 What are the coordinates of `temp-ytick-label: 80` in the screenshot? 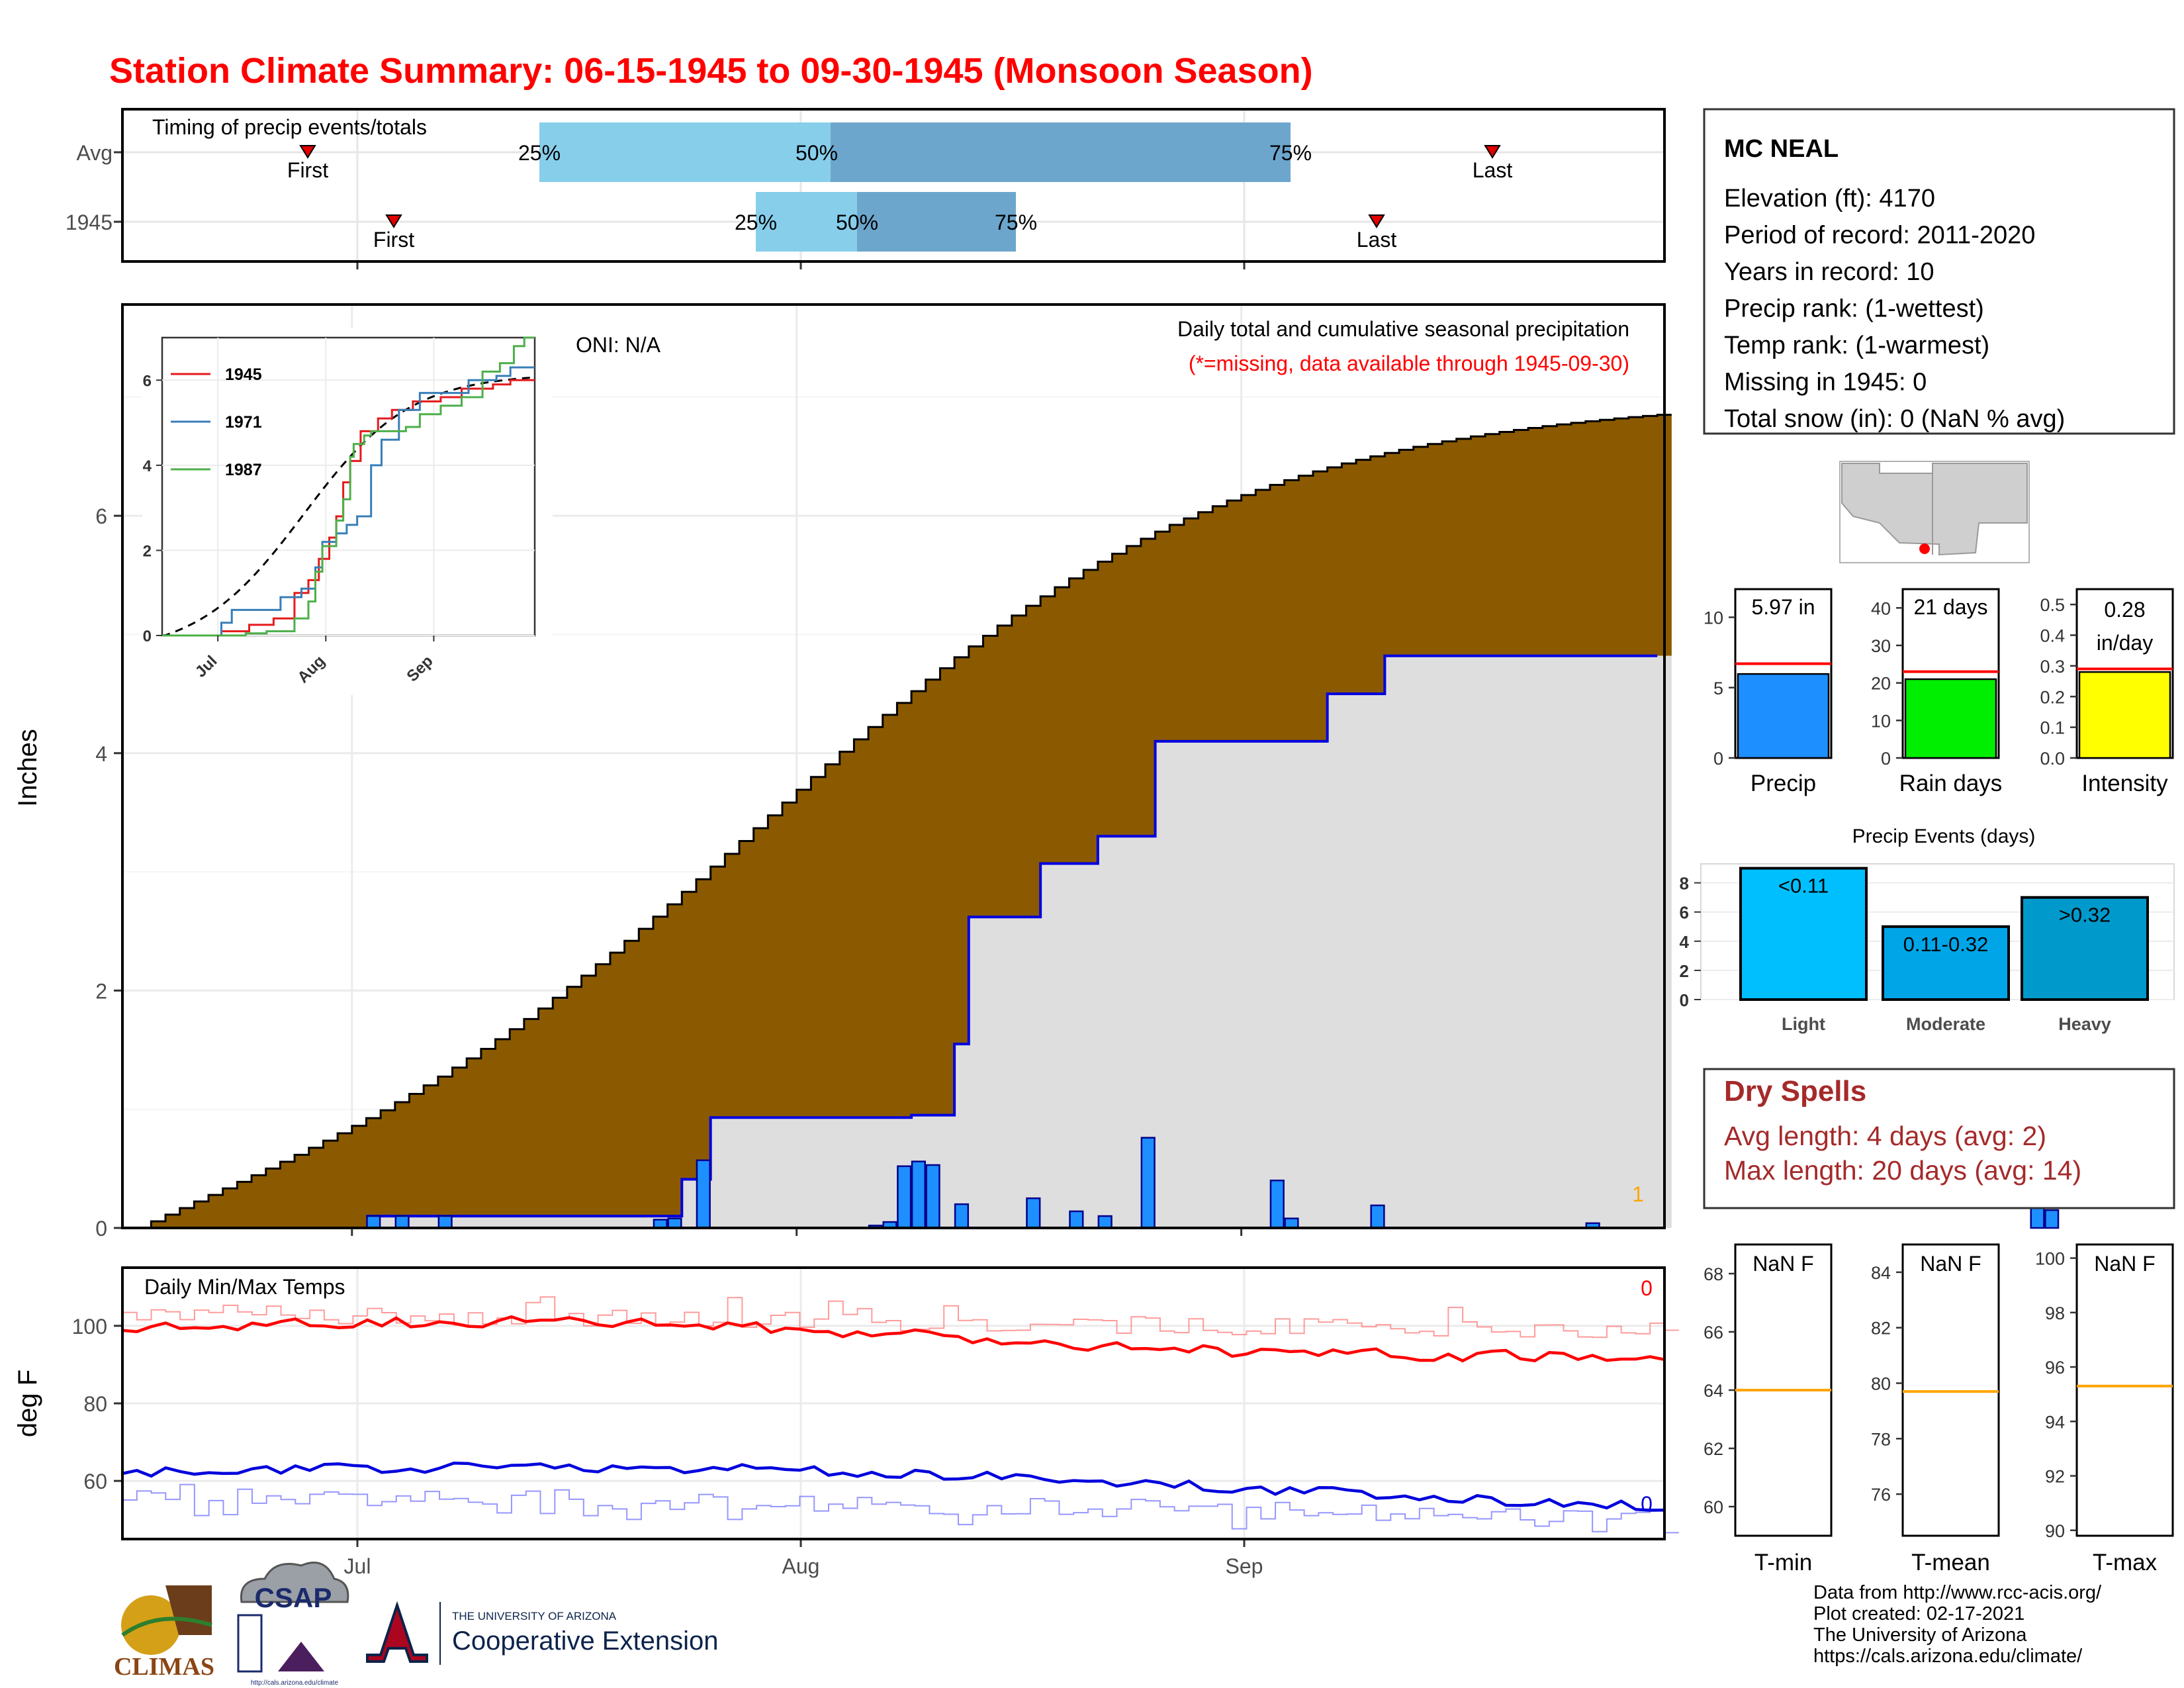 It's located at (95, 1404).